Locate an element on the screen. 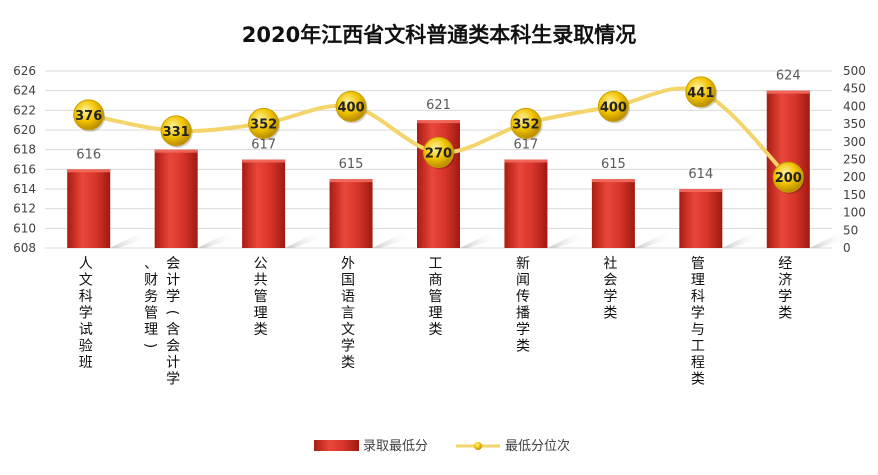  chart-title: 2020年江西省文科普通类本科生录取情况 is located at coordinates (439, 35).